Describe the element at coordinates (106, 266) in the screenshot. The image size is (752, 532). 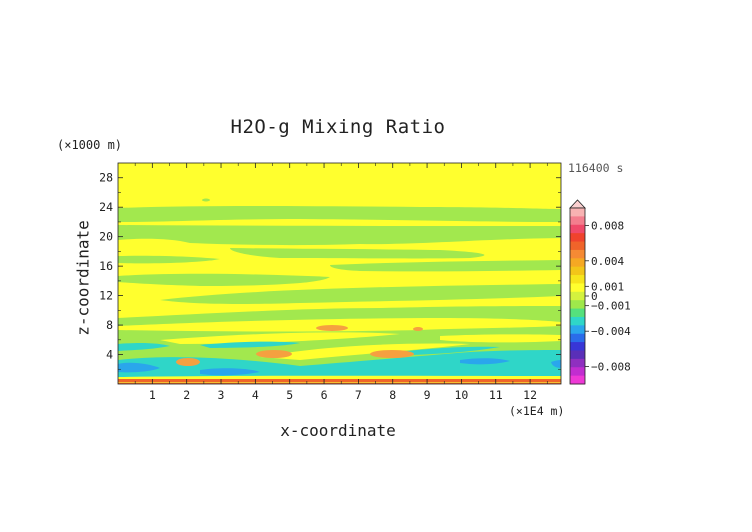
I see `y-tick-label: 16` at that location.